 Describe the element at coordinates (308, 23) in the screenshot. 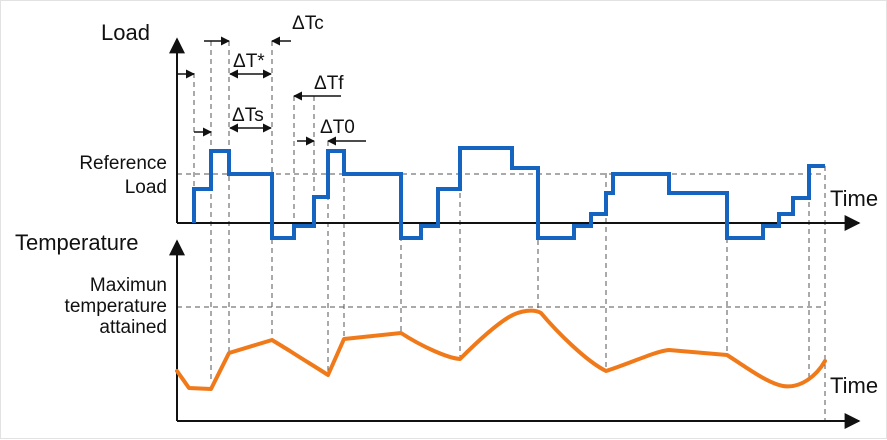

I see `dtc-label: ΔTc` at that location.